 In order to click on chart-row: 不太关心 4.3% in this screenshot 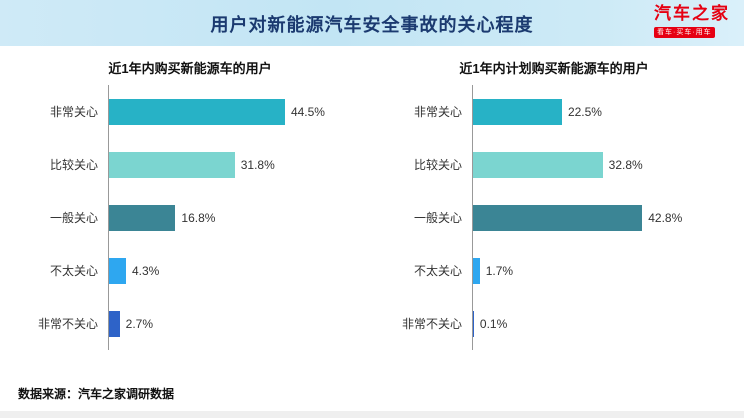, I will do `click(190, 270)`.